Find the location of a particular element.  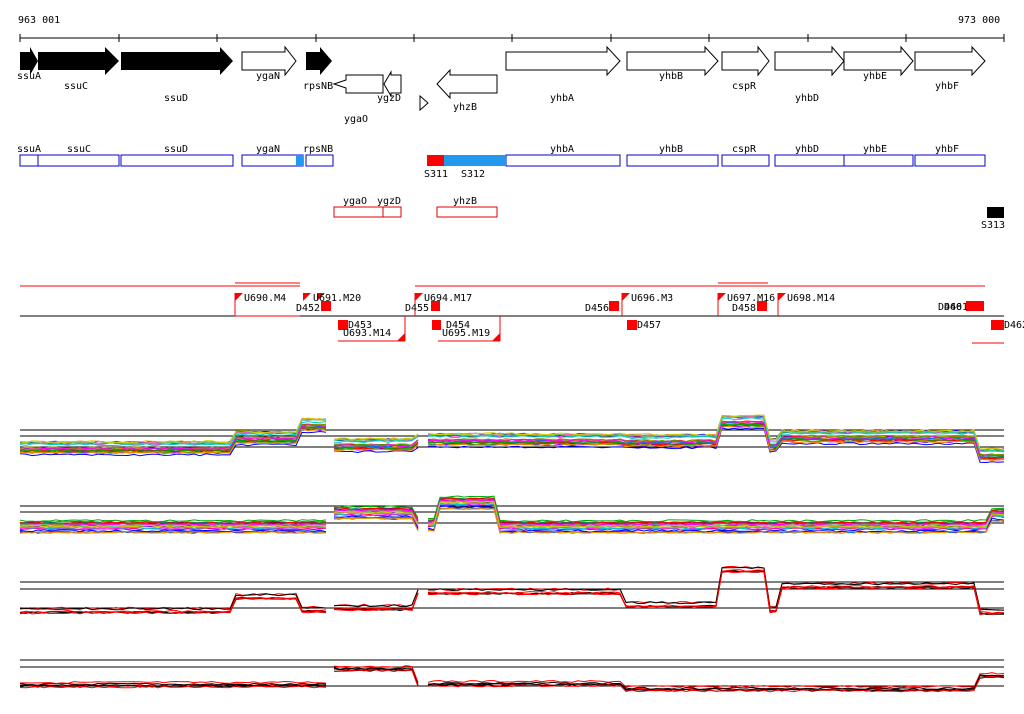

segment-label-S311: S311 is located at coordinates (436, 174).